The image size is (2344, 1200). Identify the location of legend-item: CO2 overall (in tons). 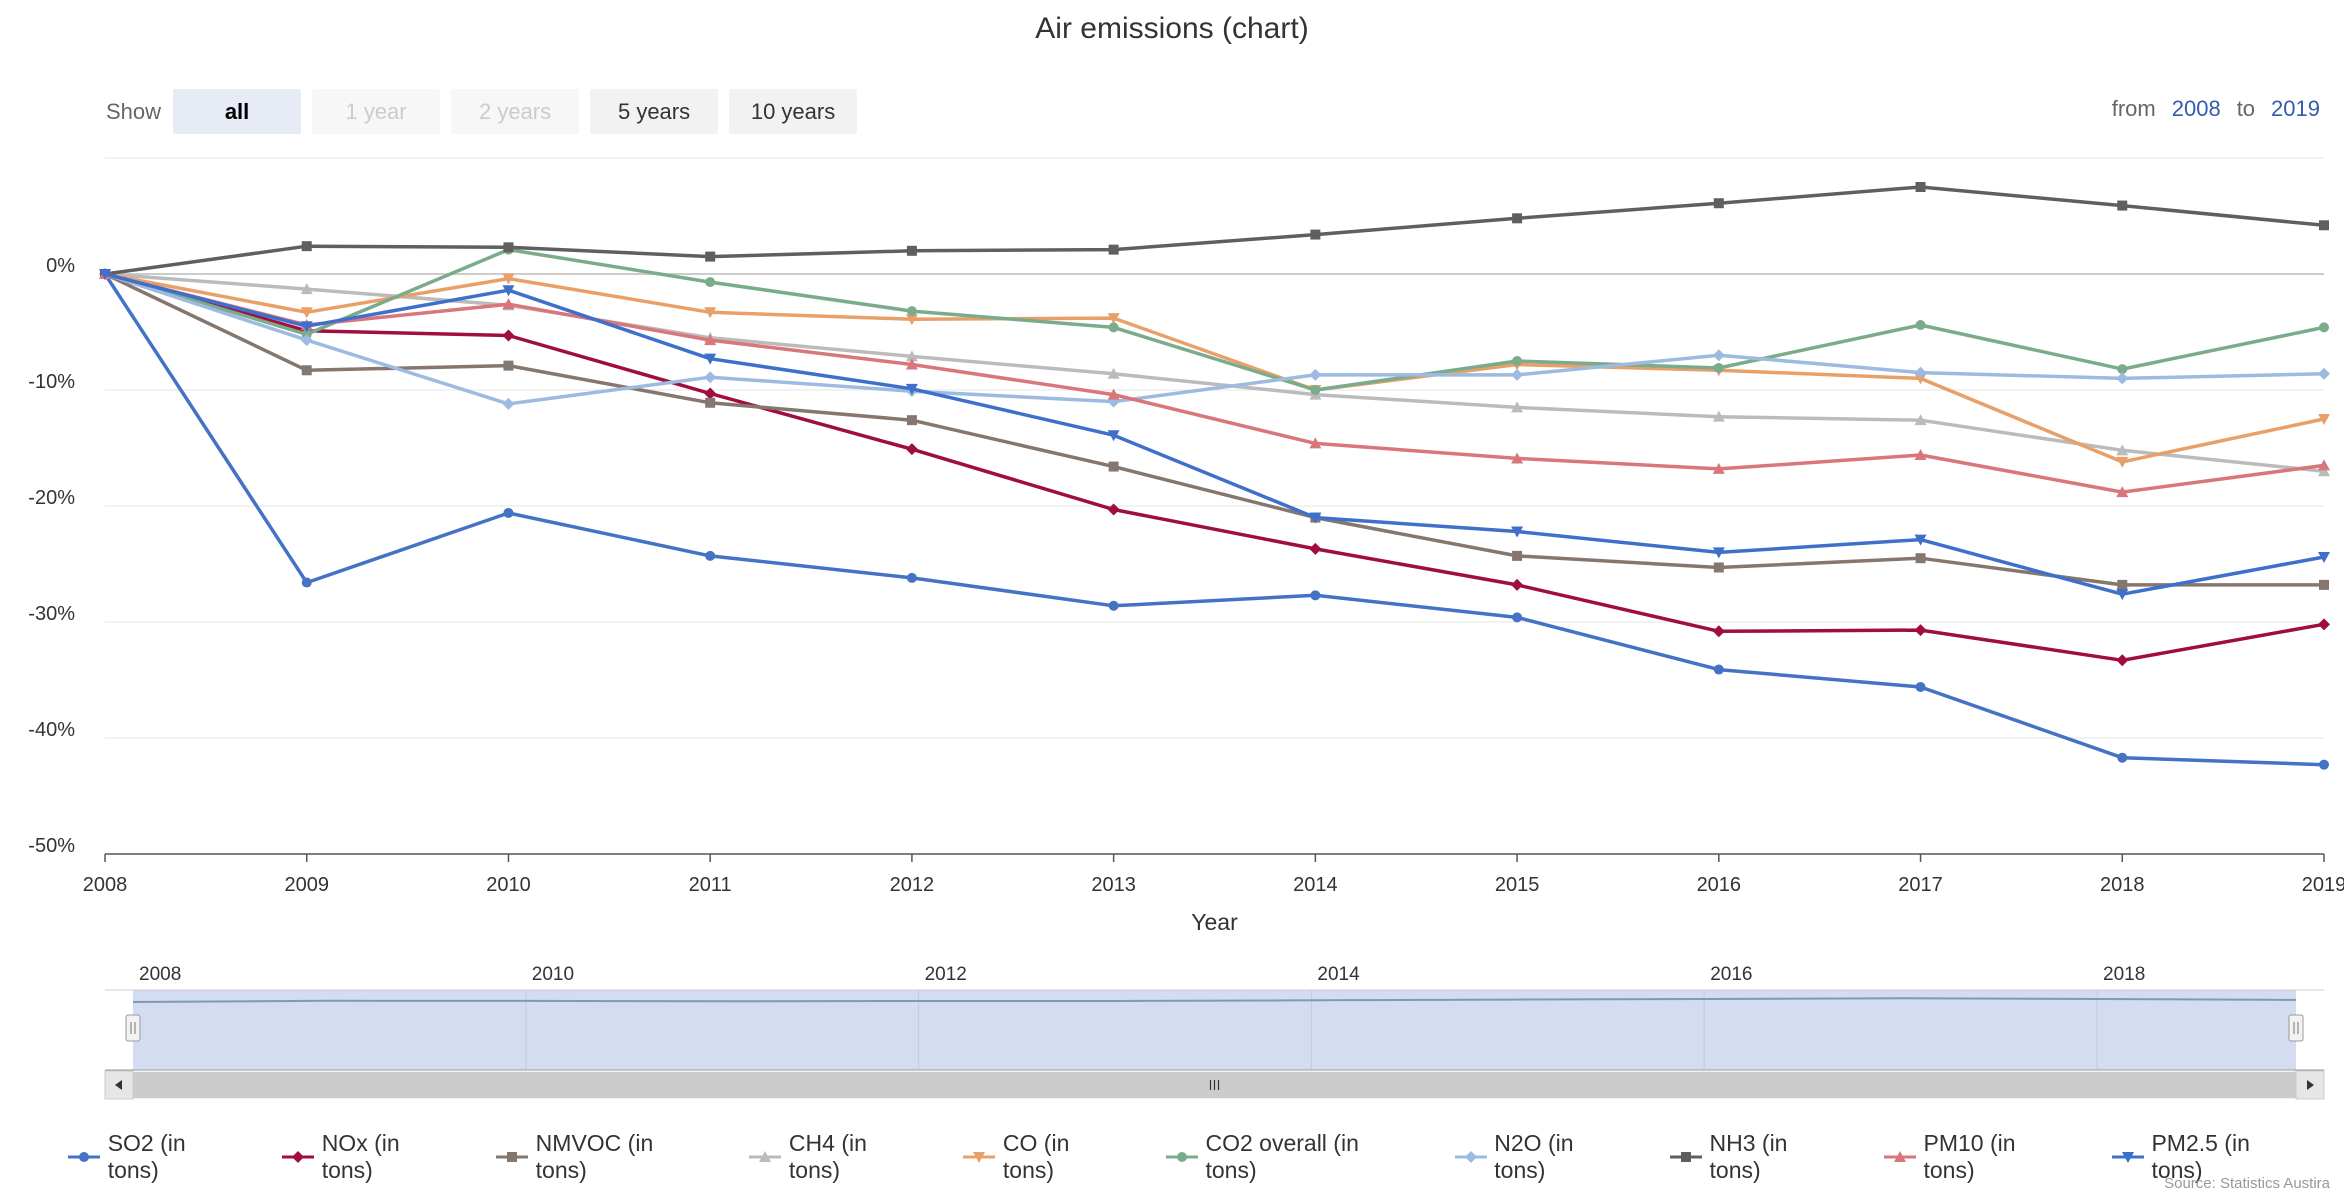
(1289, 1157).